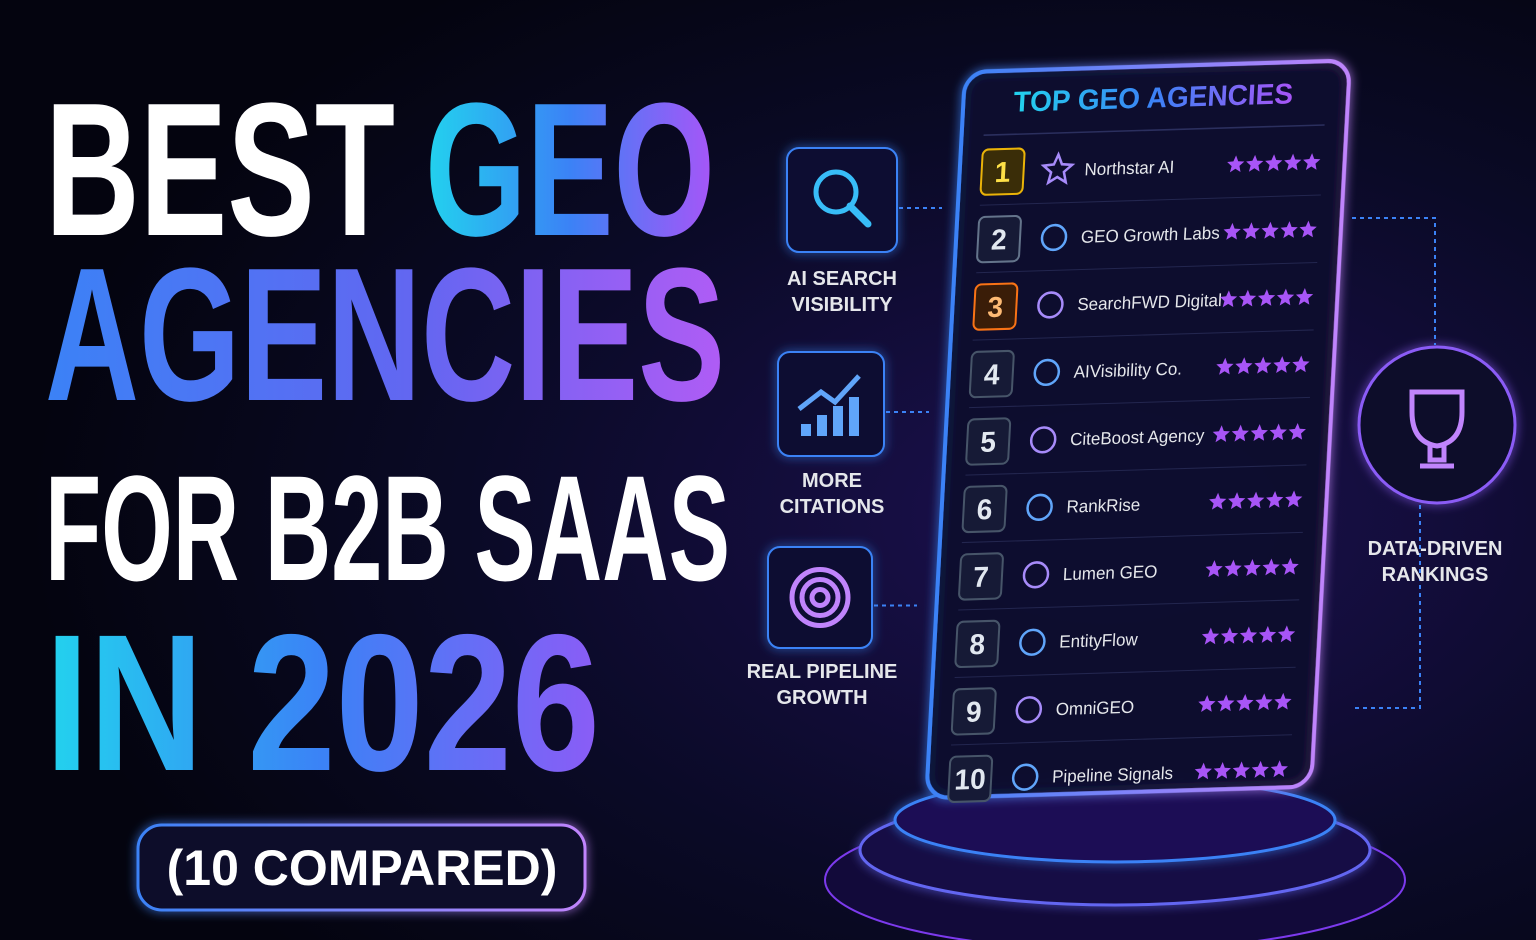 Image resolution: width=1536 pixels, height=940 pixels. I want to click on rank-number: 2, so click(998, 240).